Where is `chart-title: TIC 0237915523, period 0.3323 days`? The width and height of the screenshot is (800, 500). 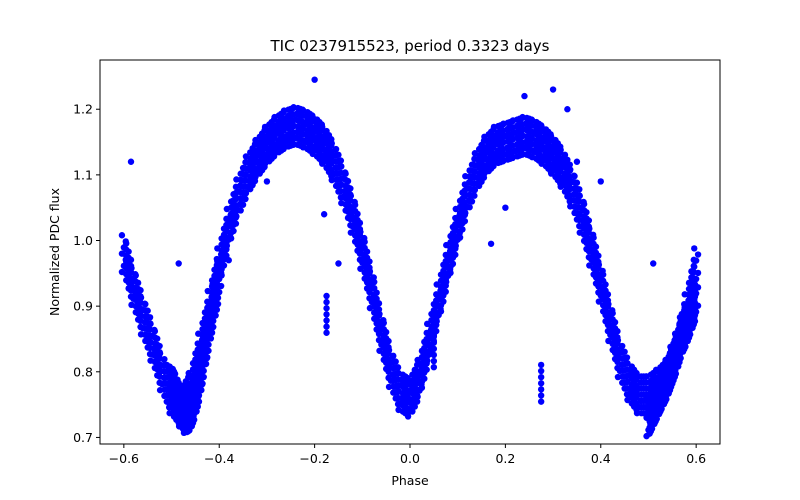 chart-title: TIC 0237915523, period 0.3323 days is located at coordinates (409, 46).